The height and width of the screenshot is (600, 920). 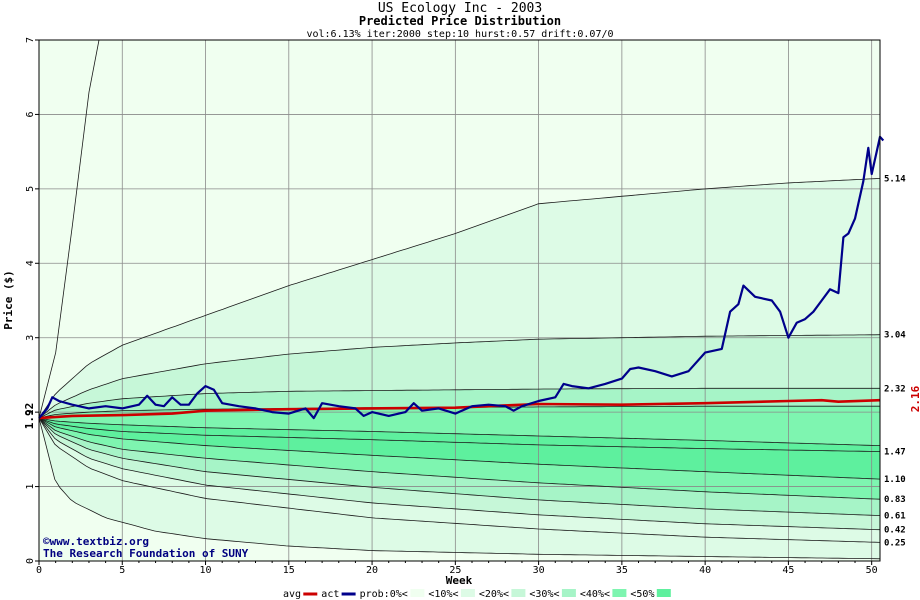 What do you see at coordinates (206, 570) in the screenshot?
I see `x-tick-label: 10` at bounding box center [206, 570].